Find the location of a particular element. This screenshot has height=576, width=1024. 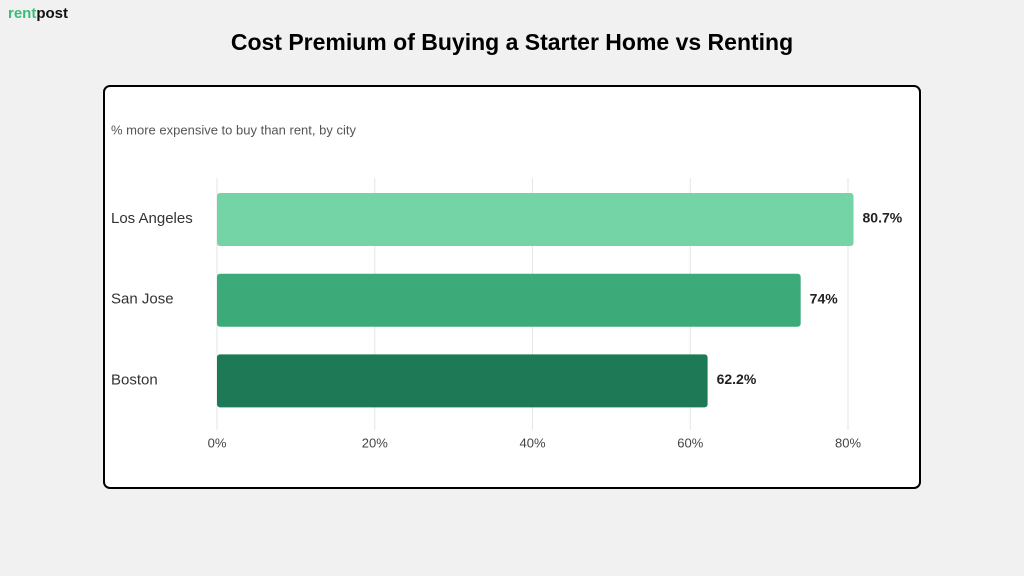

logo-second: post is located at coordinates (52, 13).